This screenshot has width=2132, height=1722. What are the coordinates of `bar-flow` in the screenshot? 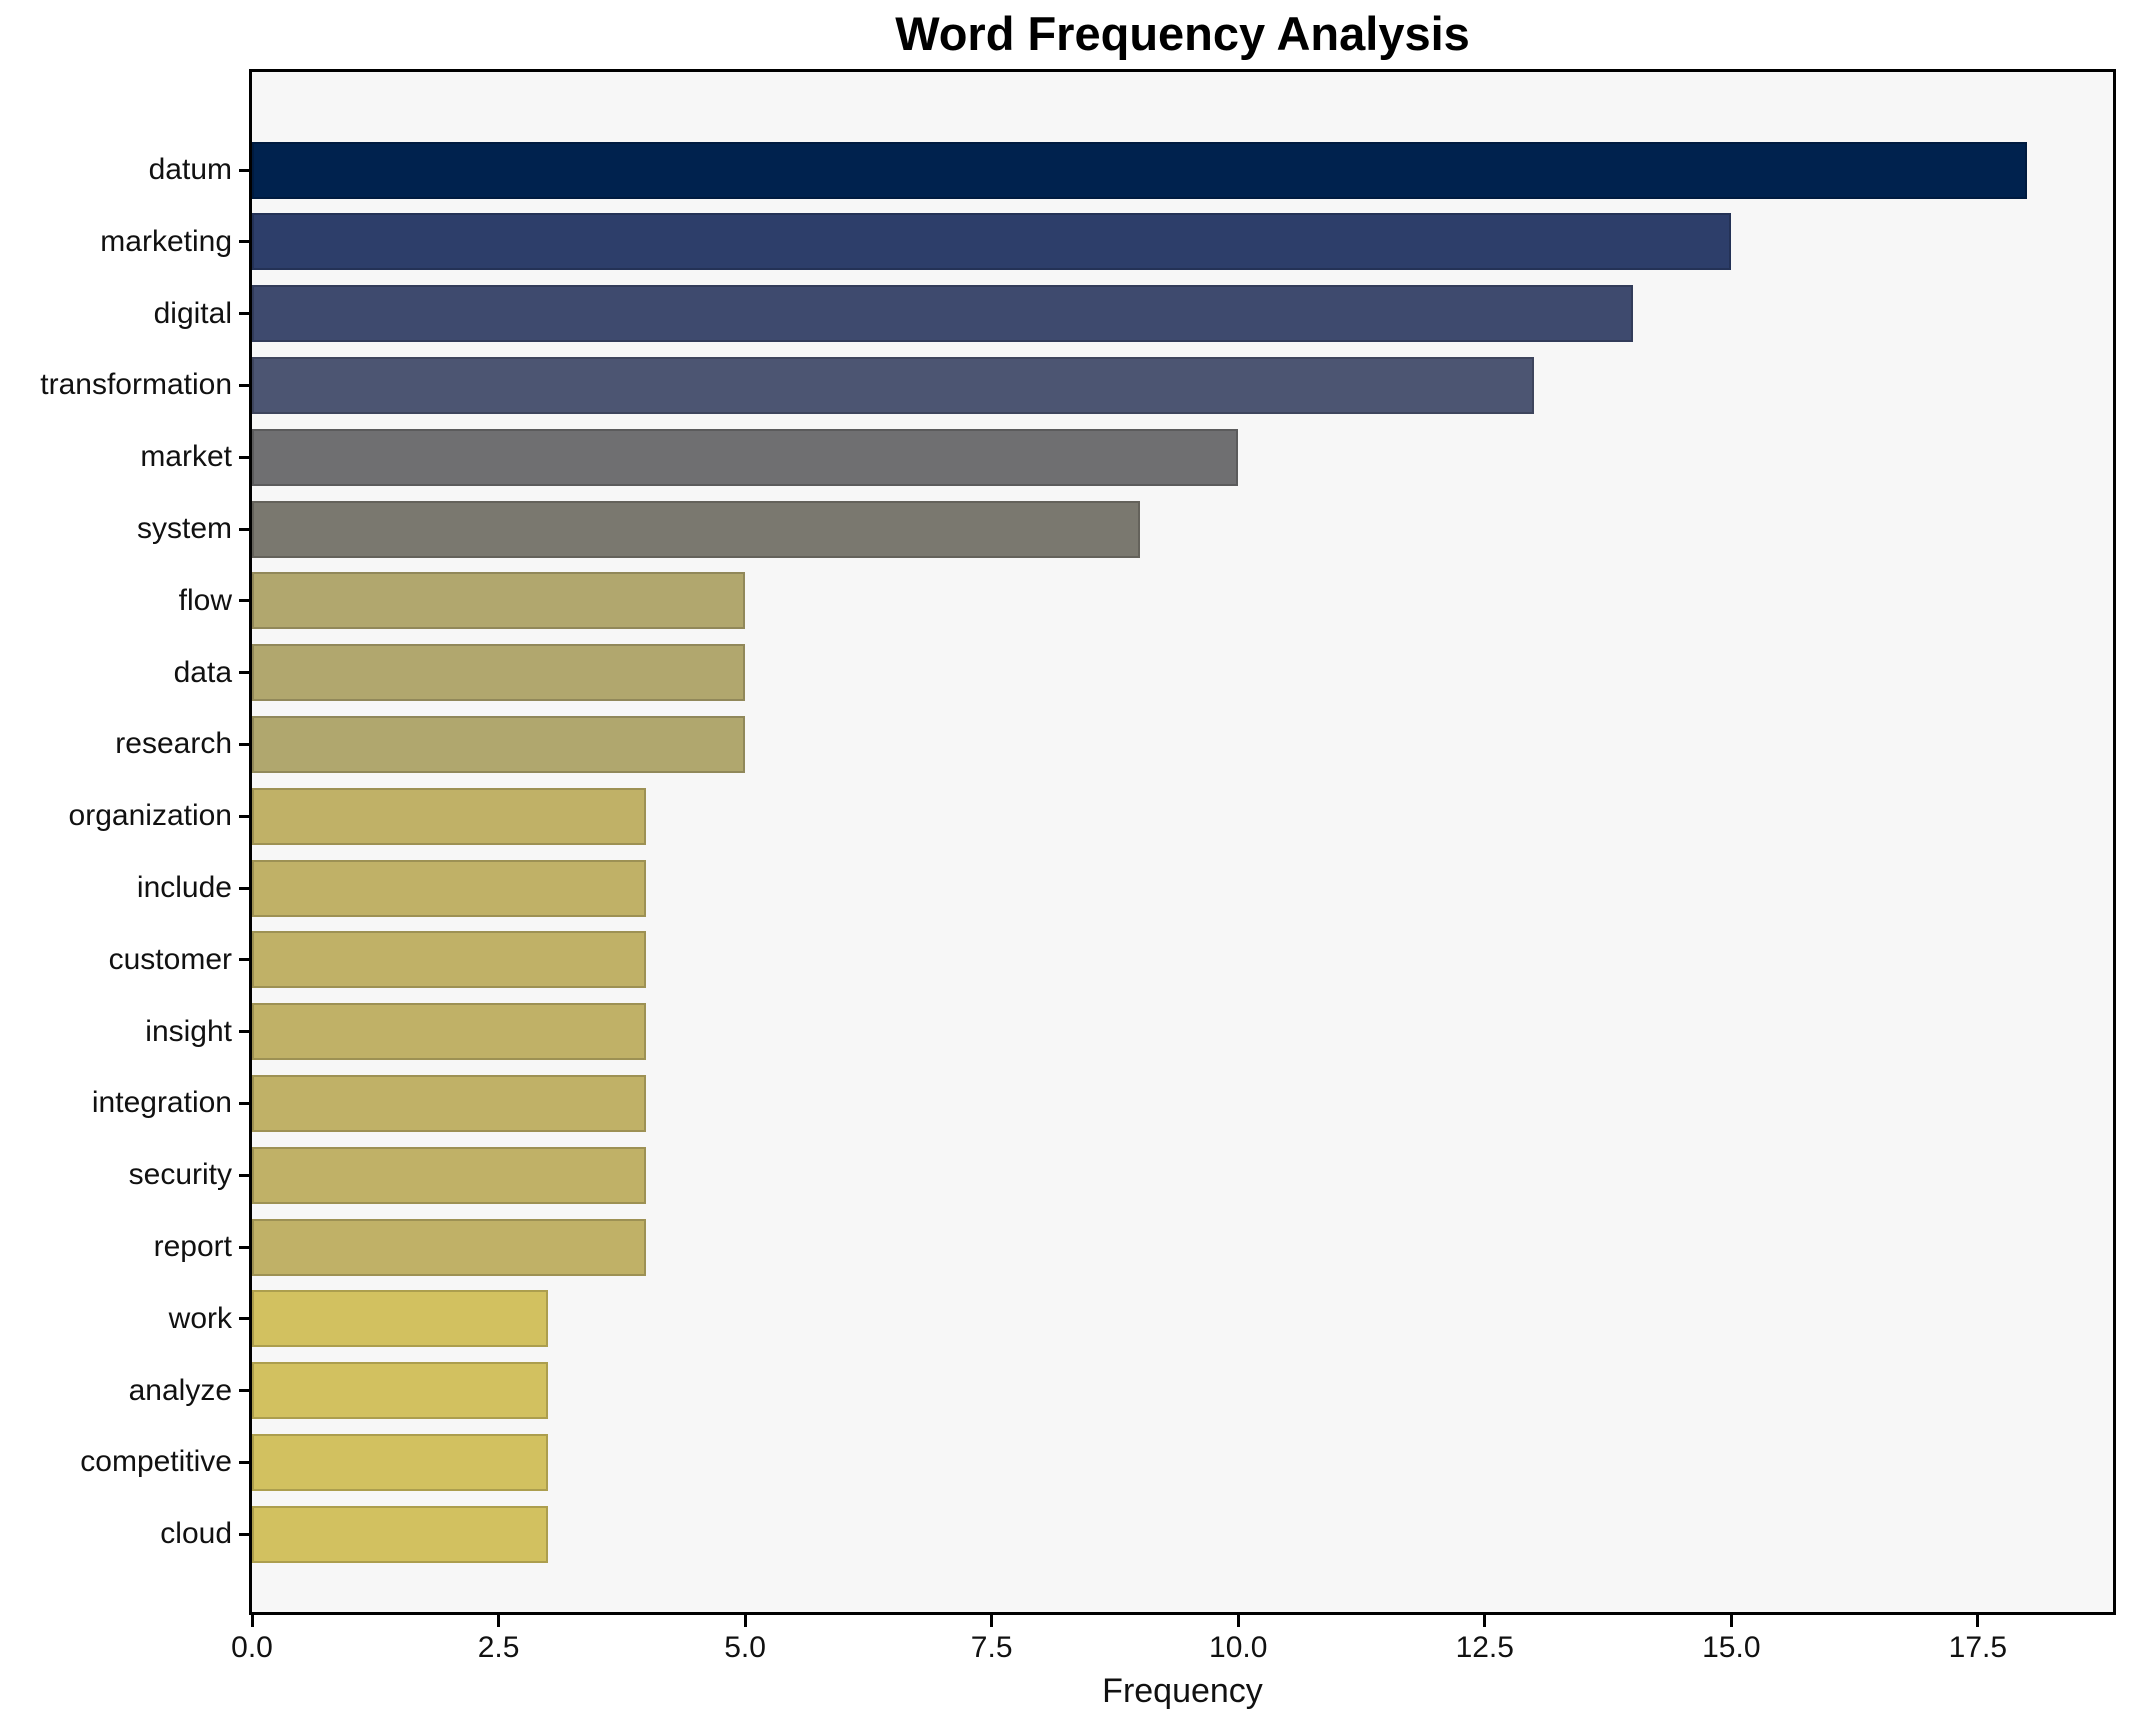 It's located at (499, 601).